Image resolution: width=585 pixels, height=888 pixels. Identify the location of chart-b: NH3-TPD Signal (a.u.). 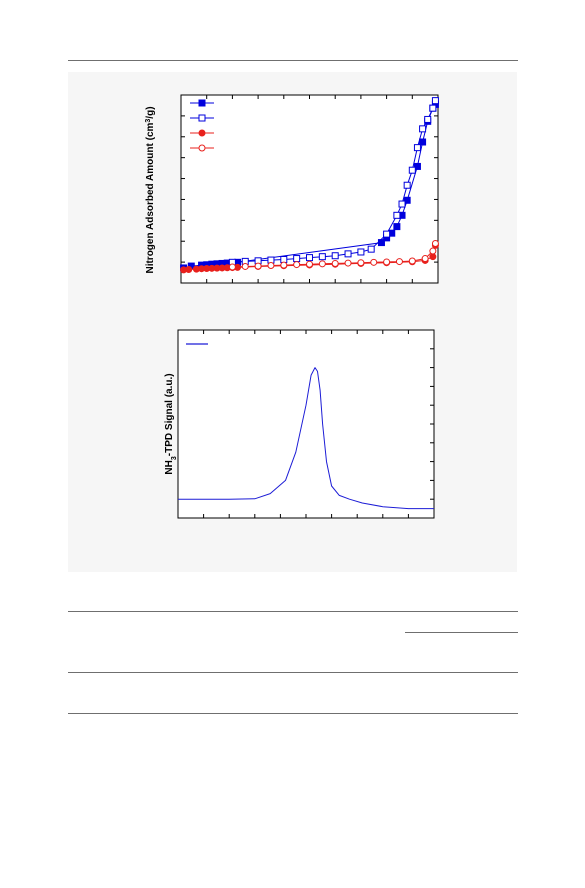
(299, 424).